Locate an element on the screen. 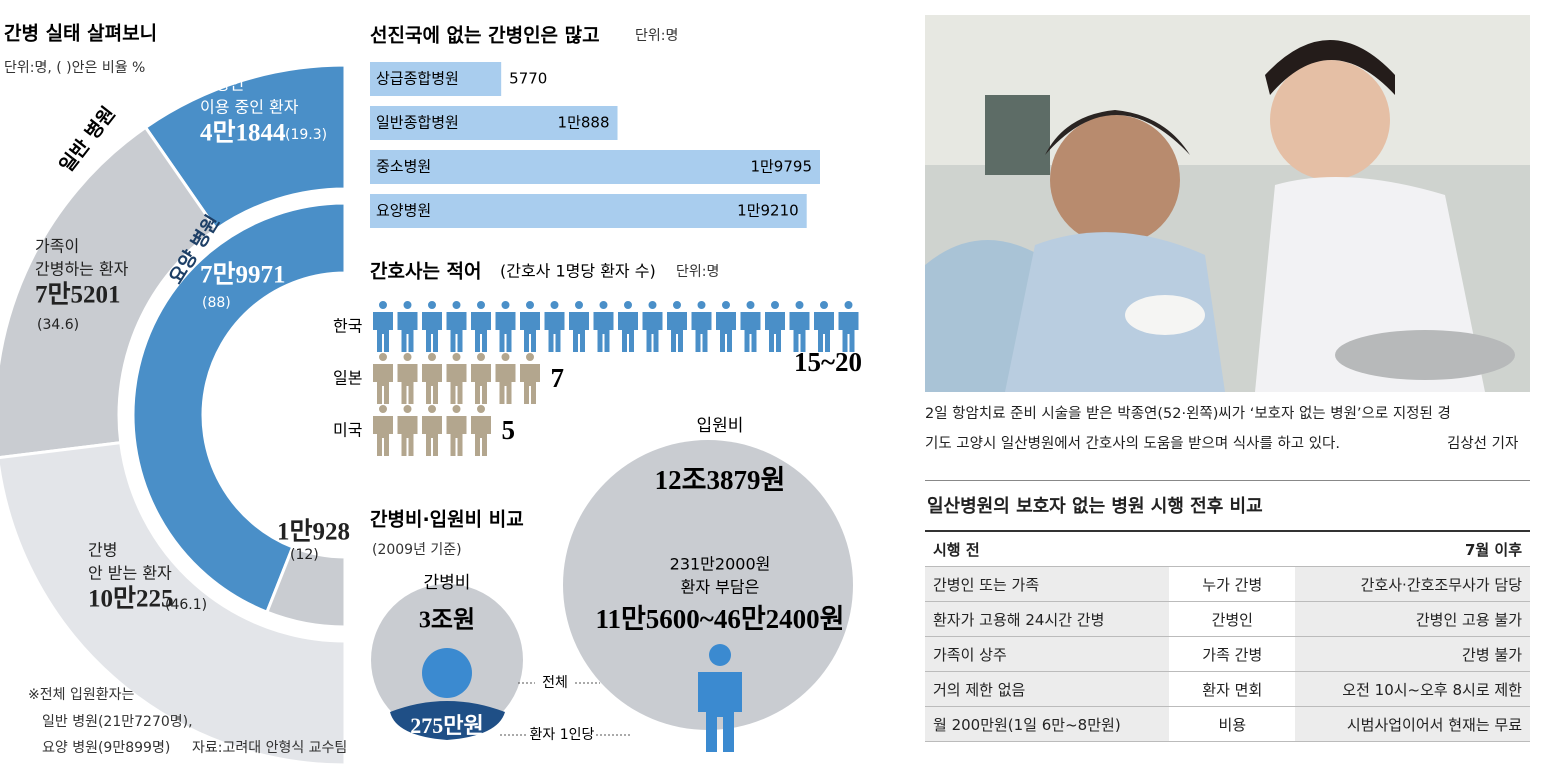 This screenshot has width=1554, height=772. bars-title: 선진국에 없는 간병인은 많고 is located at coordinates (485, 36).